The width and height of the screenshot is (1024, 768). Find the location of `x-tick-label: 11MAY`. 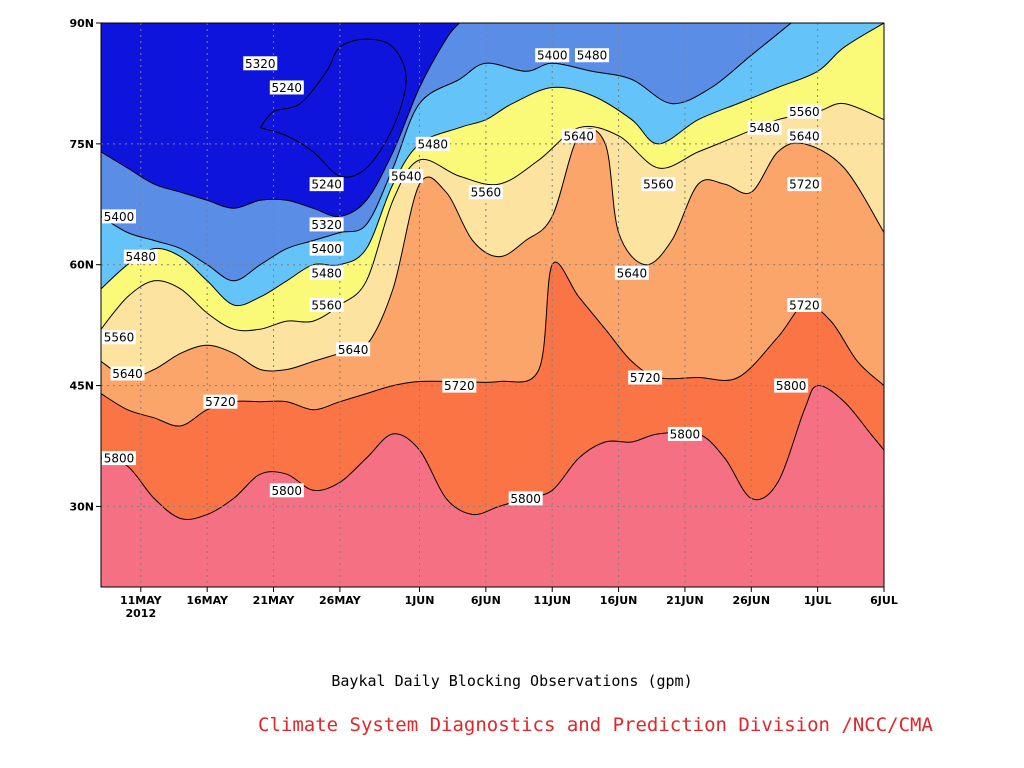

x-tick-label: 11MAY is located at coordinates (141, 600).